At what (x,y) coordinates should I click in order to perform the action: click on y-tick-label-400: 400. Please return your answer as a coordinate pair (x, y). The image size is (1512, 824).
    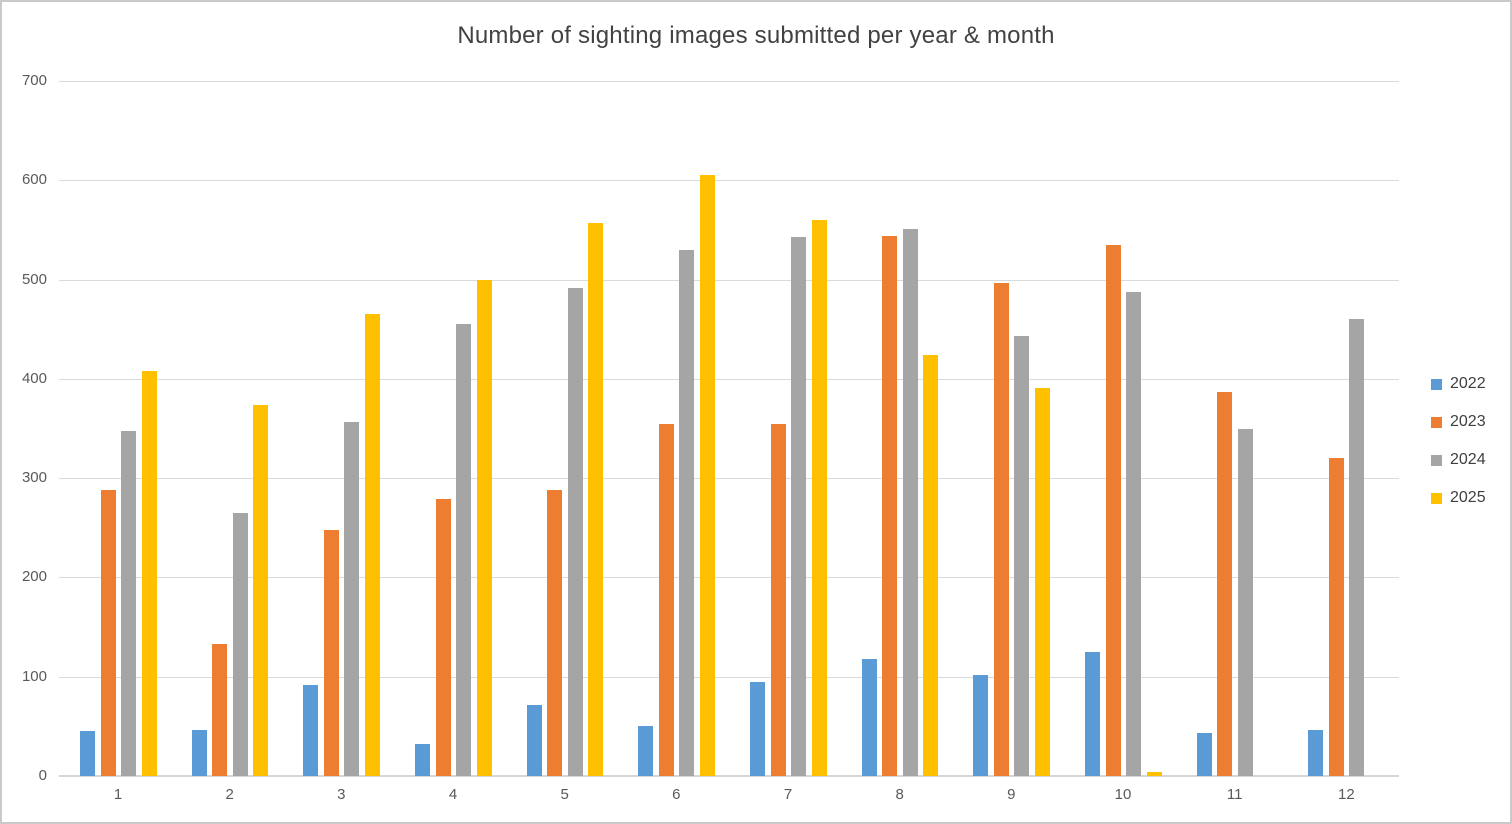
    Looking at the image, I should click on (34, 378).